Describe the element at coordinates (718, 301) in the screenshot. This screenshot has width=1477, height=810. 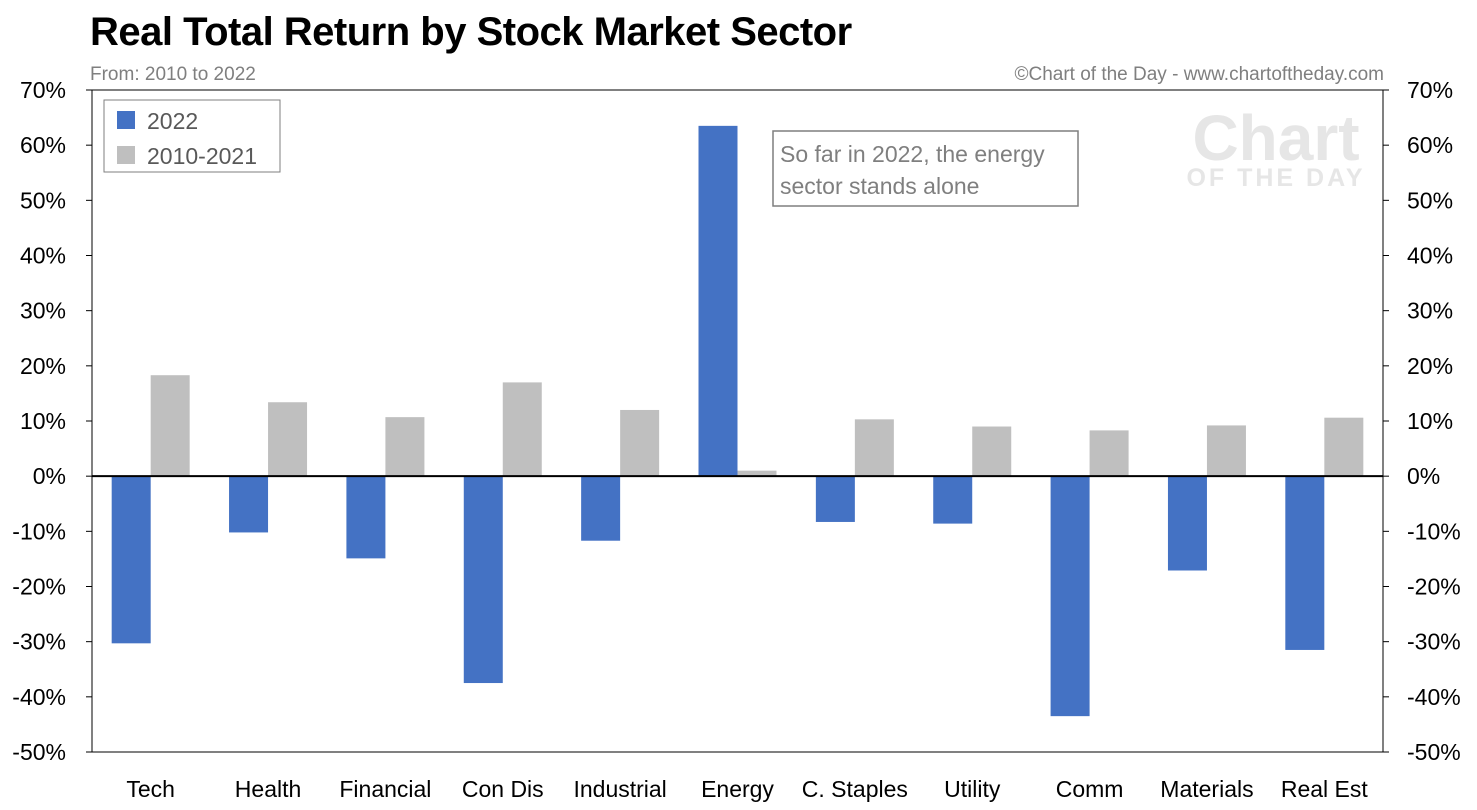
I see `bar-2022-energy` at that location.